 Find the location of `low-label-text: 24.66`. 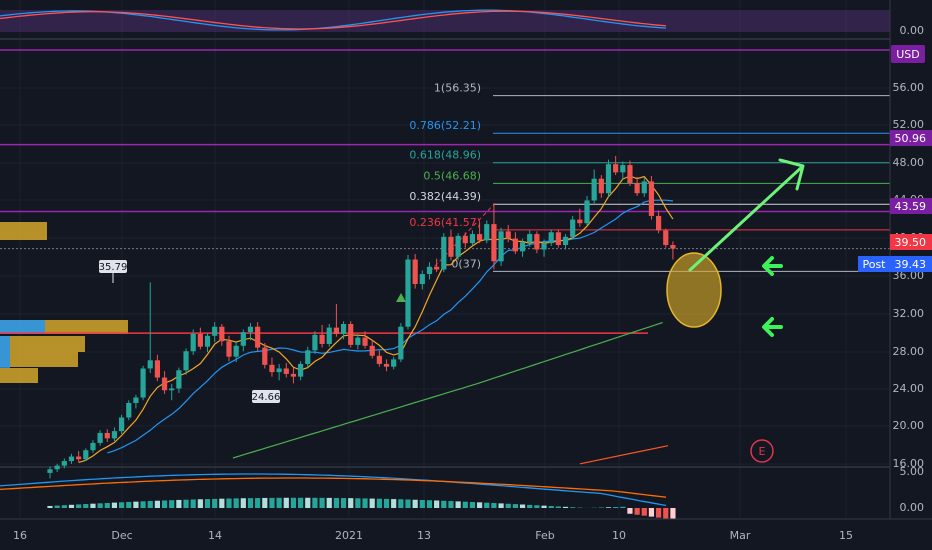

low-label-text: 24.66 is located at coordinates (266, 397).